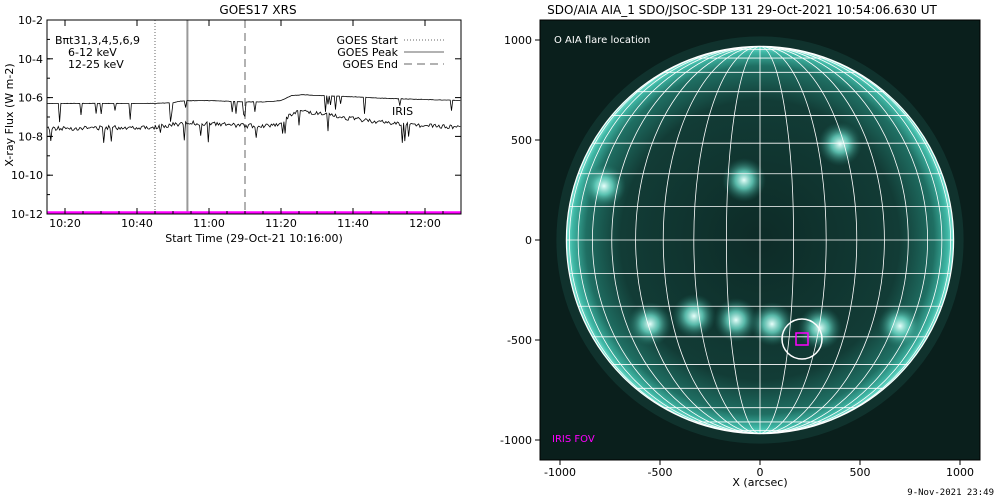 The image size is (1000, 504). Describe the element at coordinates (30, 59) in the screenshot. I see `goes-y-tick-label: 10-4` at that location.